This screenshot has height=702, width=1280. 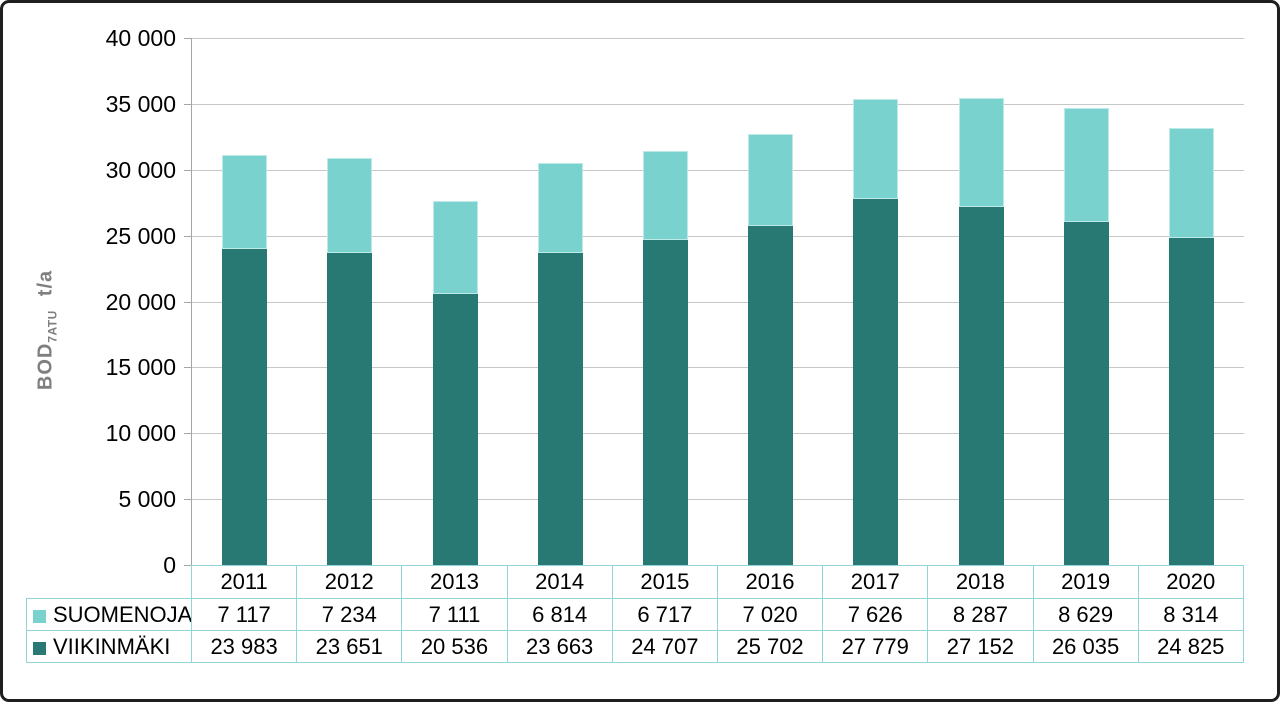 I want to click on bar-segment-2013-viikinmäki, so click(x=455, y=429).